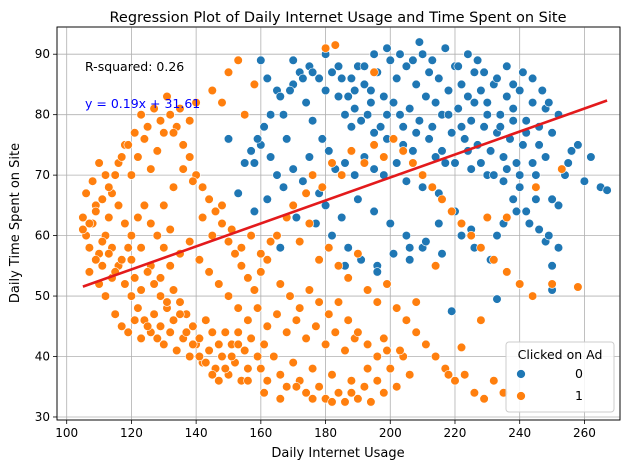  I want to click on legend-label-1: 1, so click(579, 395).